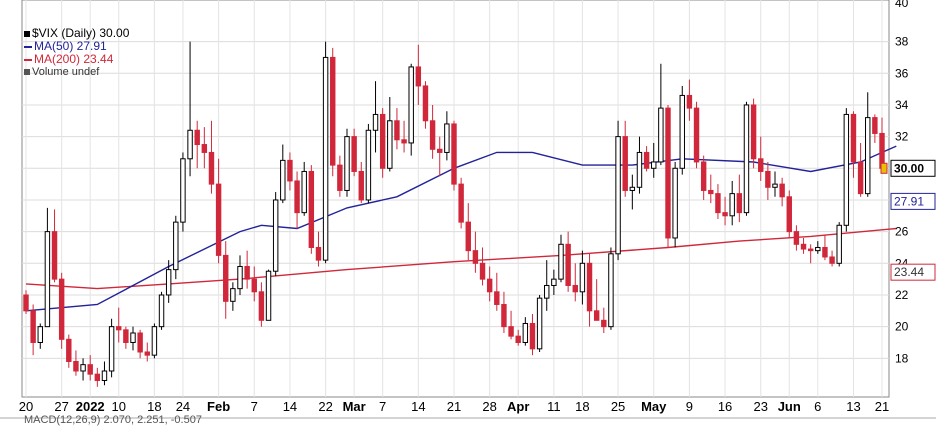 The image size is (936, 426). I want to click on volume-bars-icon, so click(27, 72).